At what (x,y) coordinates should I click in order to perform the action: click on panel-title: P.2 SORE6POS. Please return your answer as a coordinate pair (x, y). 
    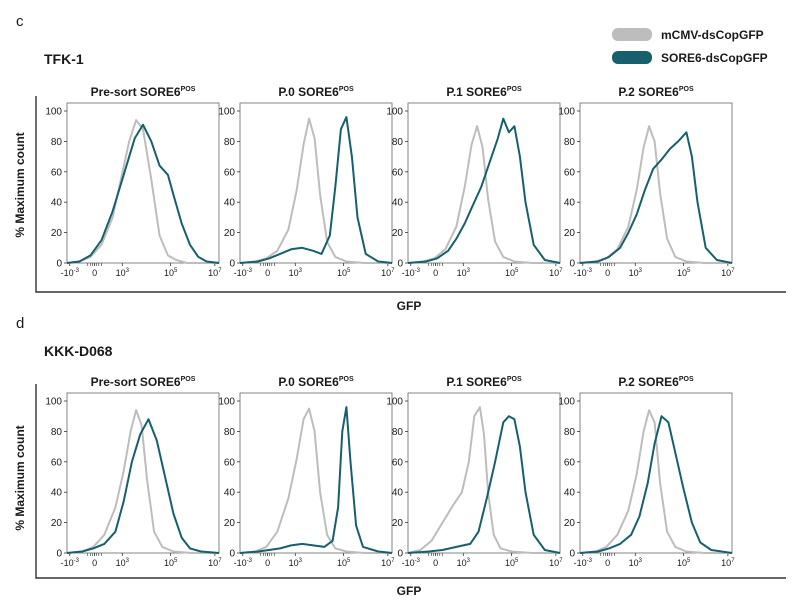
    Looking at the image, I should click on (656, 382).